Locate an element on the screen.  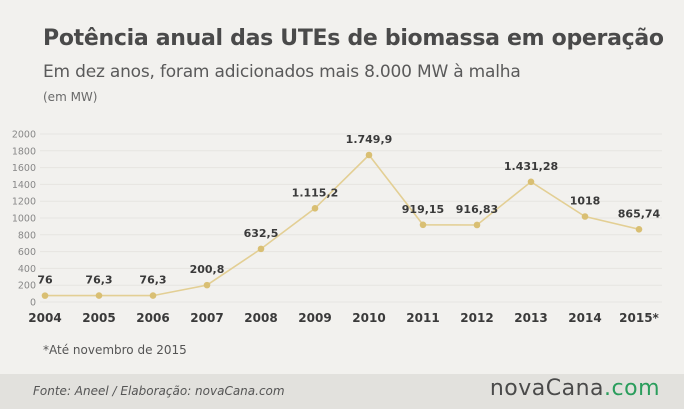
data-label: 632,5 is located at coordinates (261, 233).